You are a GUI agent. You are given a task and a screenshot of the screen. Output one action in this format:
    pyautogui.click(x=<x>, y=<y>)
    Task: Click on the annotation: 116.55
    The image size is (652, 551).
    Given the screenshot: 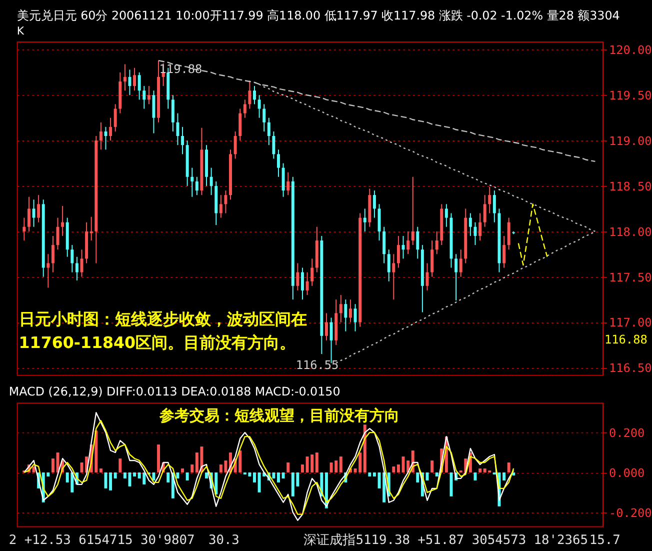 What is the action you would take?
    pyautogui.click(x=317, y=365)
    